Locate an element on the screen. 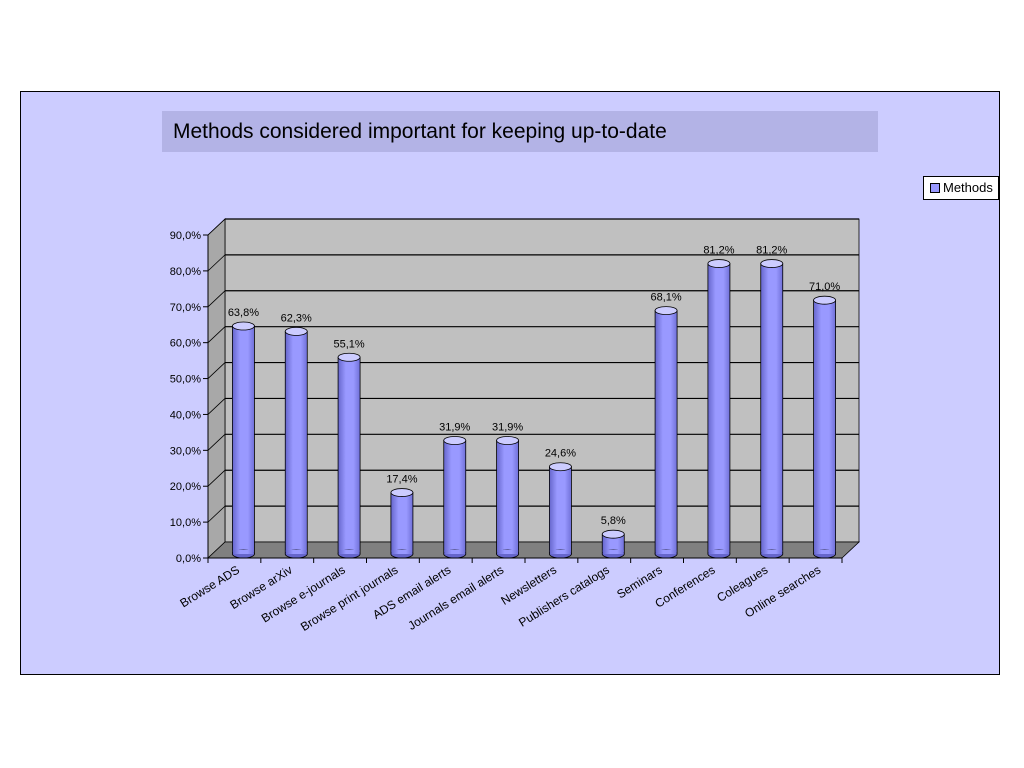 The height and width of the screenshot is (768, 1024). y-tick-label: 80,0% is located at coordinates (185, 272).